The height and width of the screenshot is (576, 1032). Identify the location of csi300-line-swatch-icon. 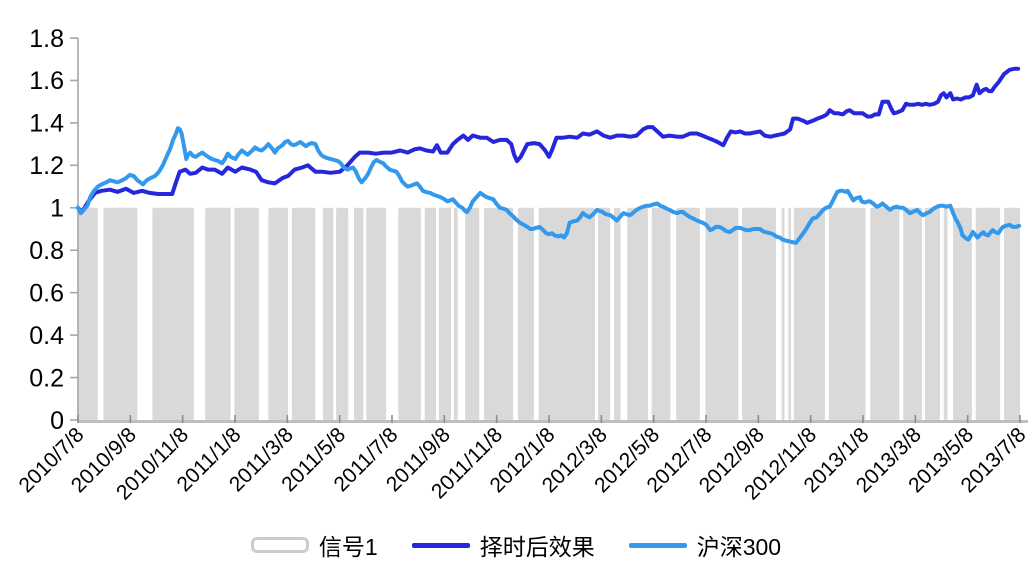
(657, 545).